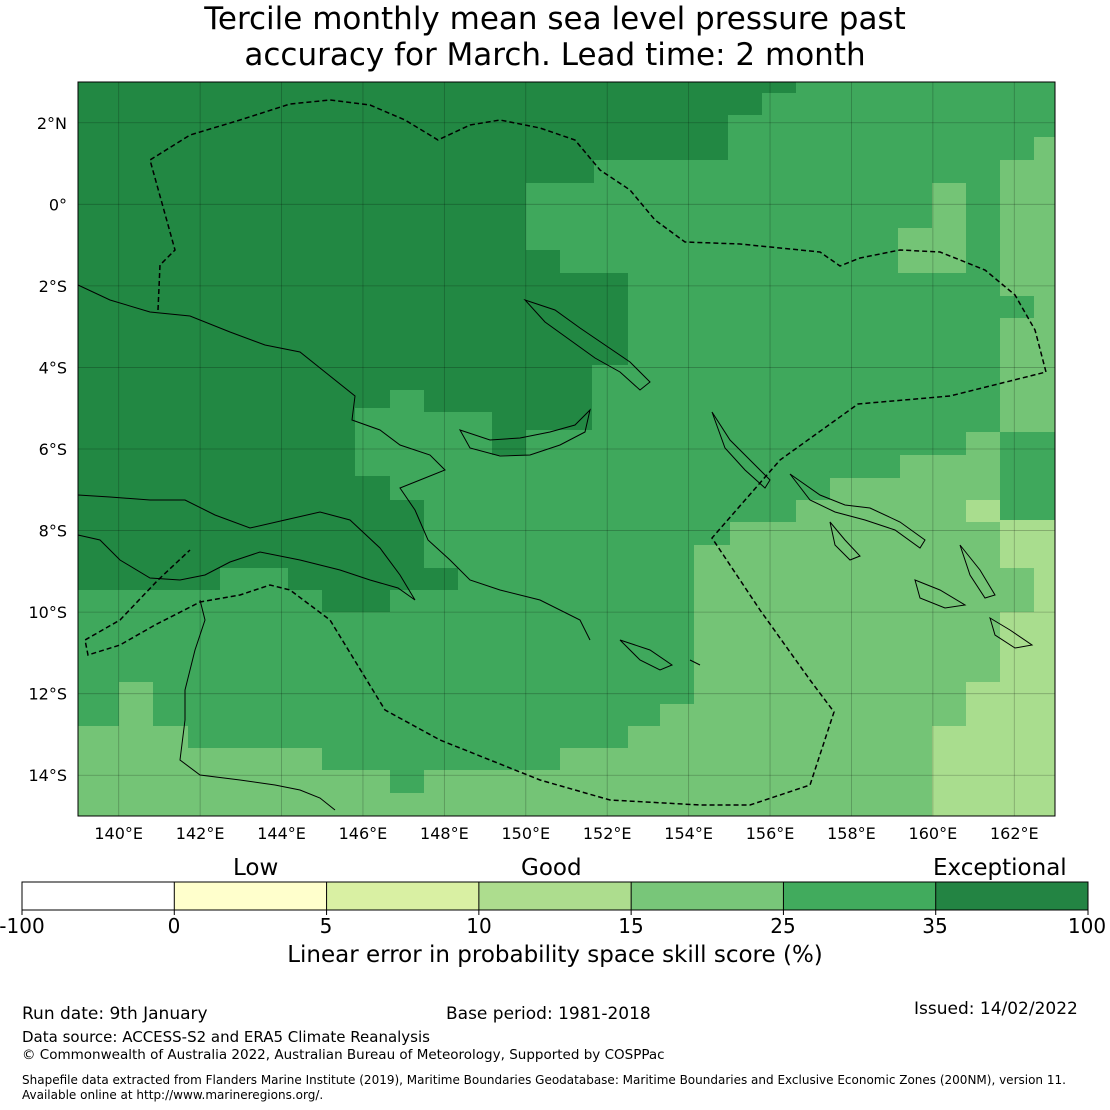 This screenshot has width=1110, height=1110. Describe the element at coordinates (1087, 926) in the screenshot. I see `colorbar-tick: 100` at that location.